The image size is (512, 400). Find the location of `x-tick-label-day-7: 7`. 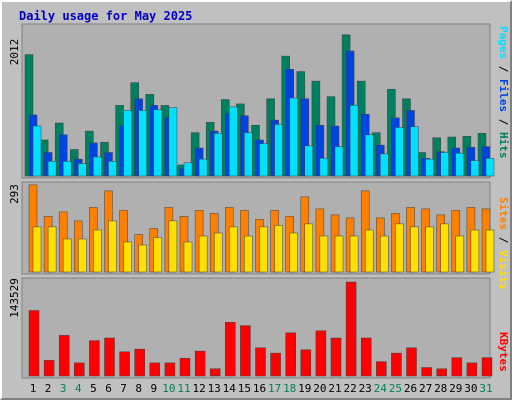

x-tick-label-day-7: 7 is located at coordinates (123, 388).